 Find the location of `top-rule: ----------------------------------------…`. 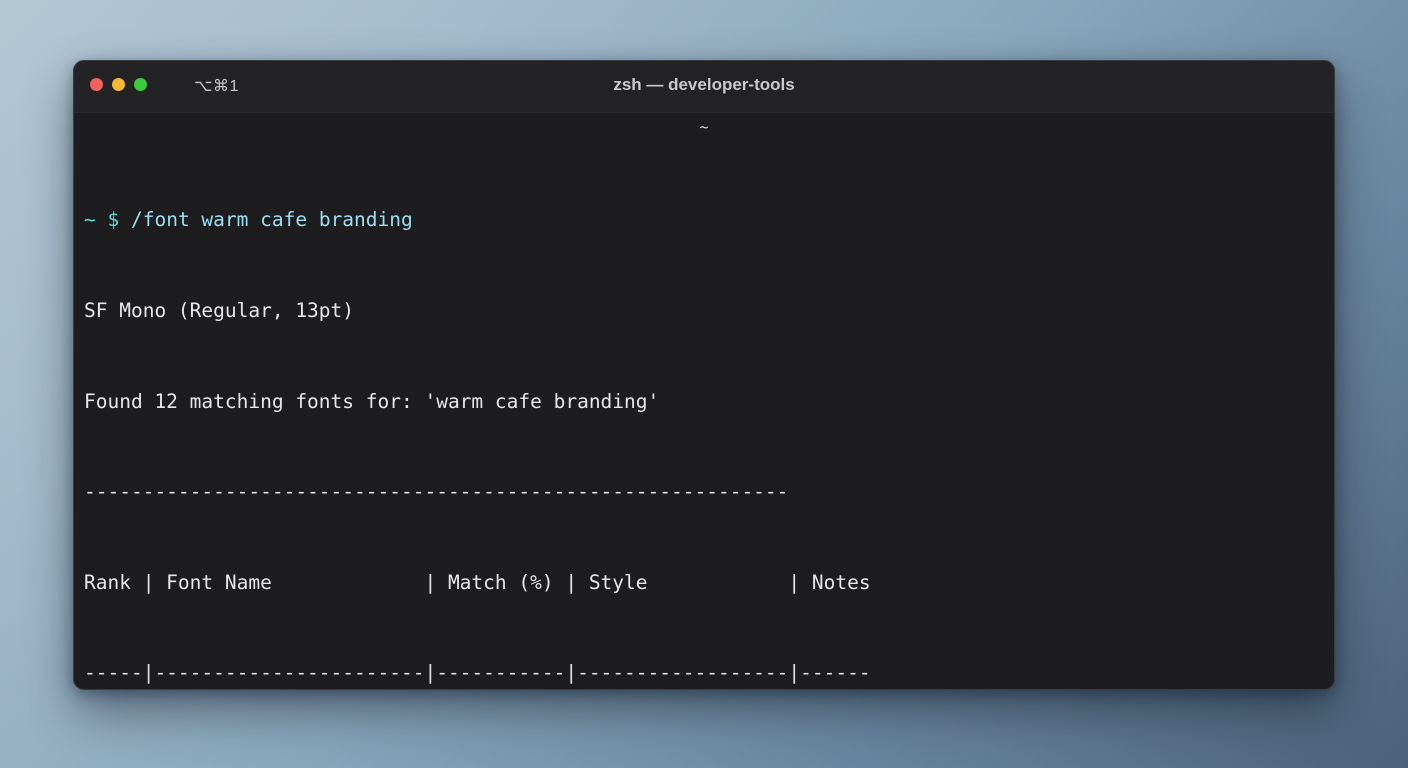

top-rule: ----------------------------------------… is located at coordinates (436, 492).